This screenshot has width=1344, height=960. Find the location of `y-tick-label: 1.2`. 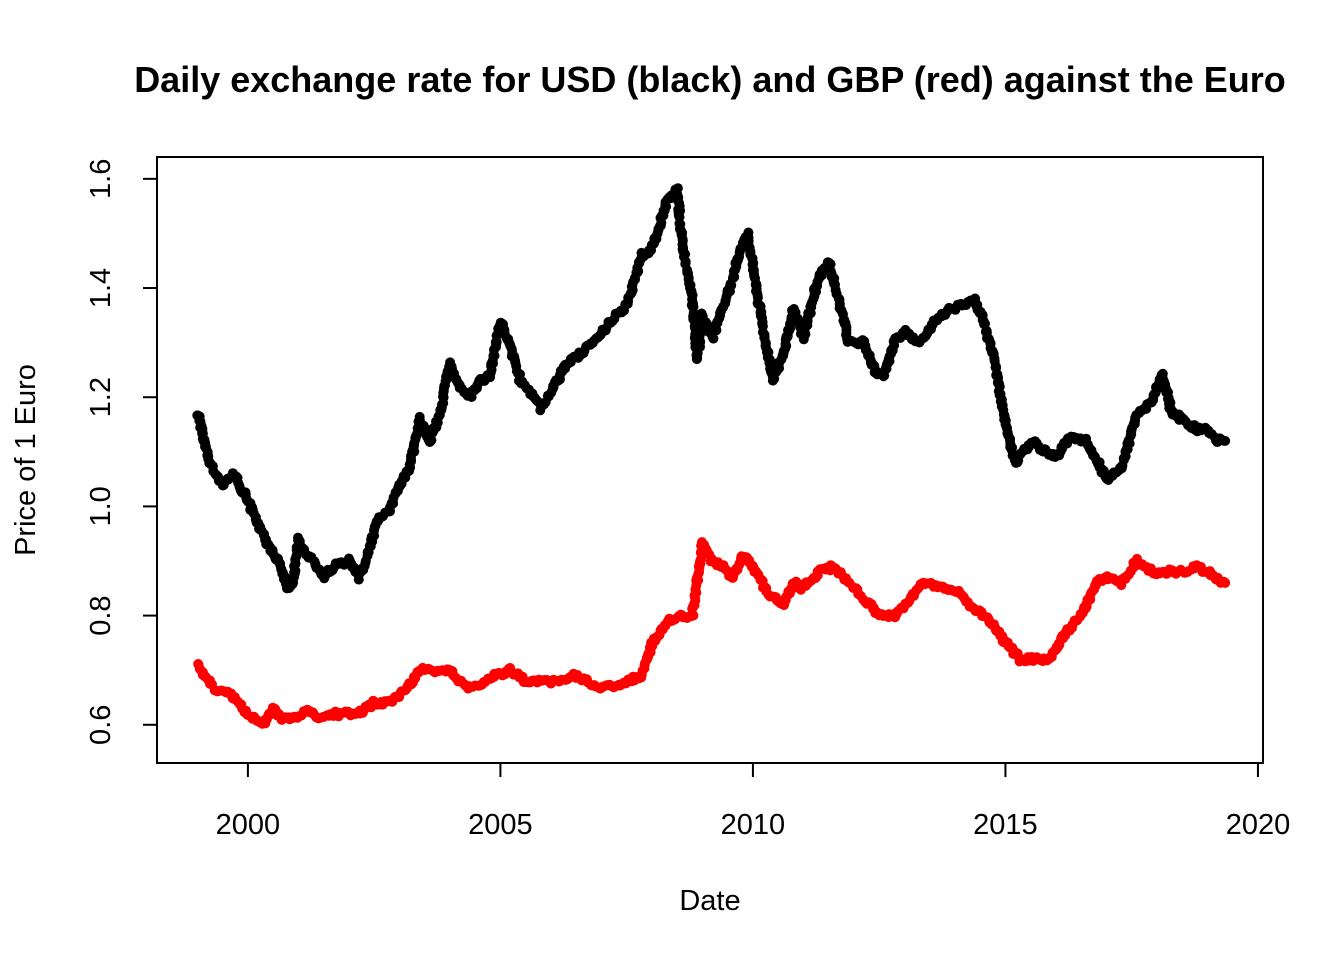

y-tick-label: 1.2 is located at coordinates (101, 397).